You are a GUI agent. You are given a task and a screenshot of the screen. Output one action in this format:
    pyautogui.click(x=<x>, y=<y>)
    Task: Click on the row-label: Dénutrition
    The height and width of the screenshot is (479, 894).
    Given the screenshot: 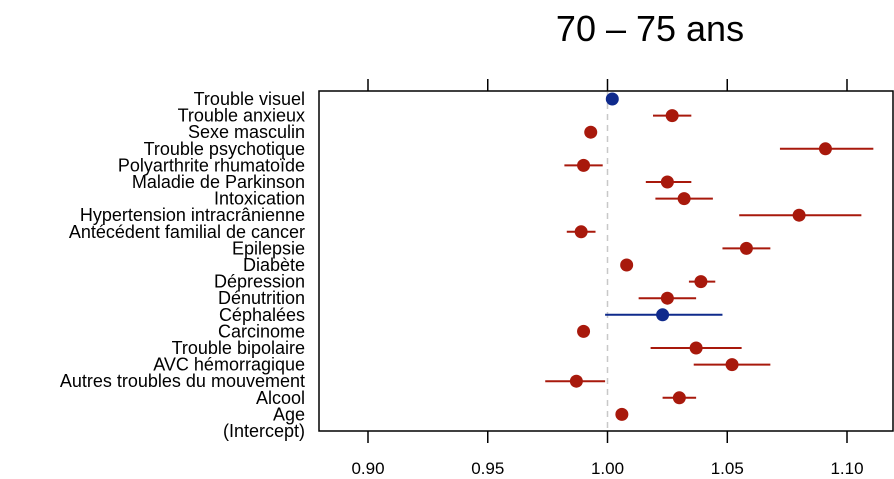 What is the action you would take?
    pyautogui.click(x=261, y=298)
    